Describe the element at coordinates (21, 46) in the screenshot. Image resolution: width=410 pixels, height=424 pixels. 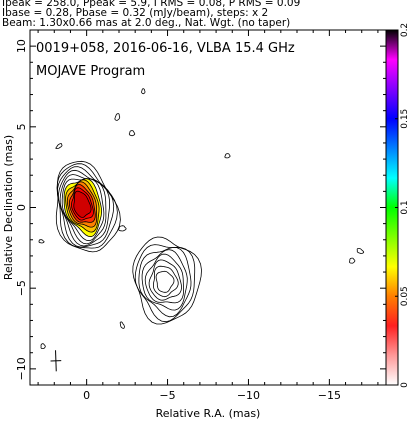
I see `y-tick-label: 10` at that location.